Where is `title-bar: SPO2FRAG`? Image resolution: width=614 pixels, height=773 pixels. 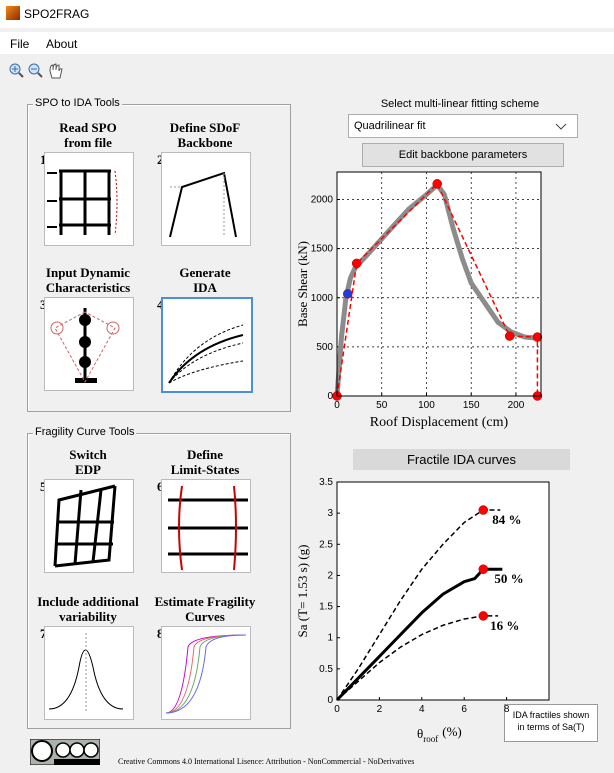 title-bar: SPO2FRAG is located at coordinates (307, 14).